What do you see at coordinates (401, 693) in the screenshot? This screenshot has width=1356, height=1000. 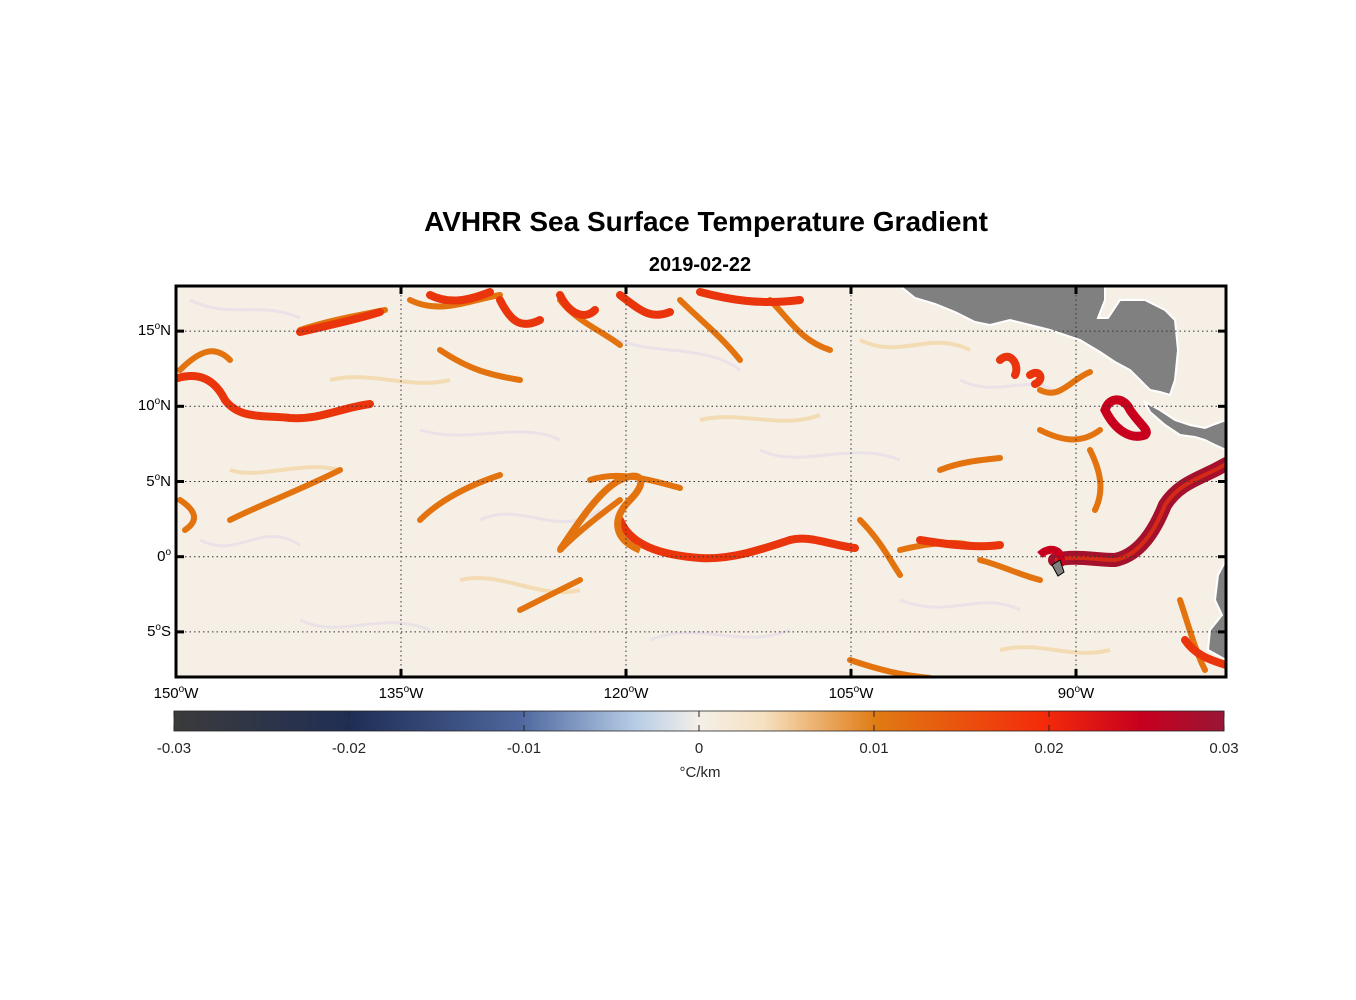 I see `lon-label: 135oW` at bounding box center [401, 693].